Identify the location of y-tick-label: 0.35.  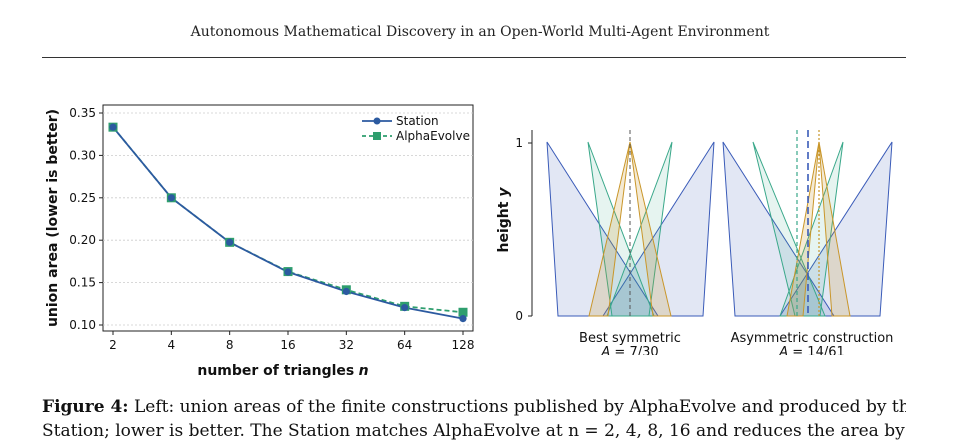
(82, 113).